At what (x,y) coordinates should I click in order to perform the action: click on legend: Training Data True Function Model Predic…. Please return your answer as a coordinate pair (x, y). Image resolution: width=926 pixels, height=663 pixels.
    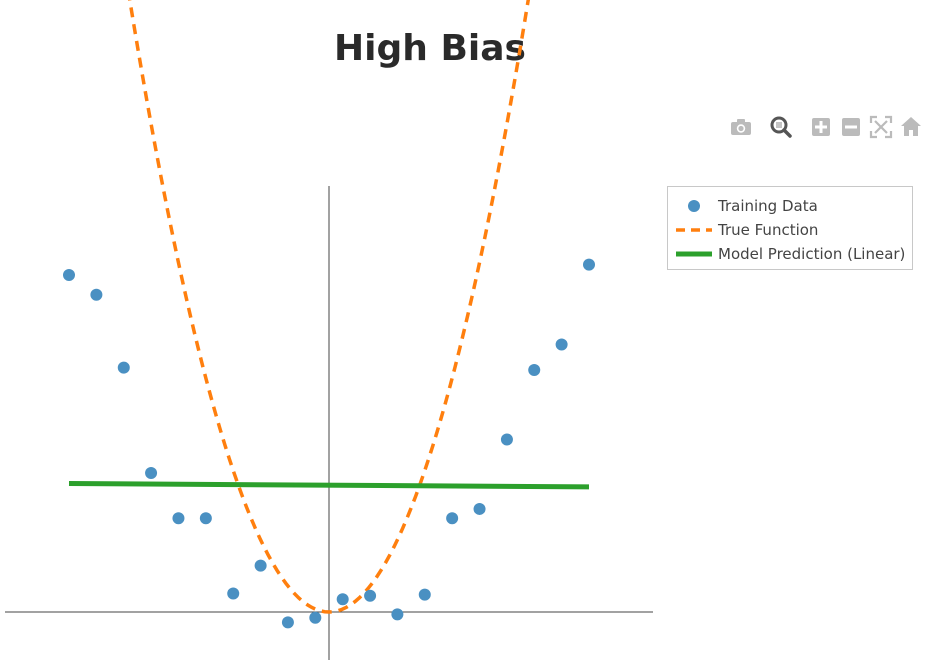
    Looking at the image, I should click on (790, 228).